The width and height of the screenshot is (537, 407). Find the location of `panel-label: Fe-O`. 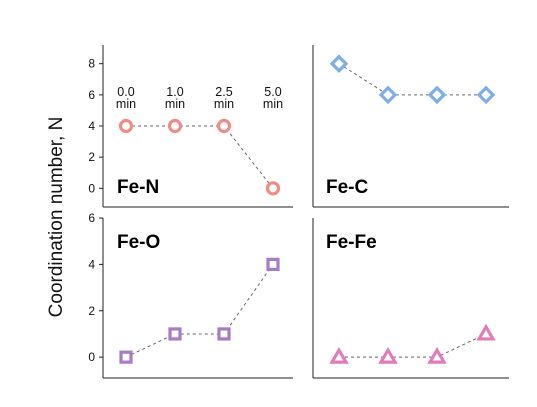

panel-label: Fe-O is located at coordinates (138, 242).